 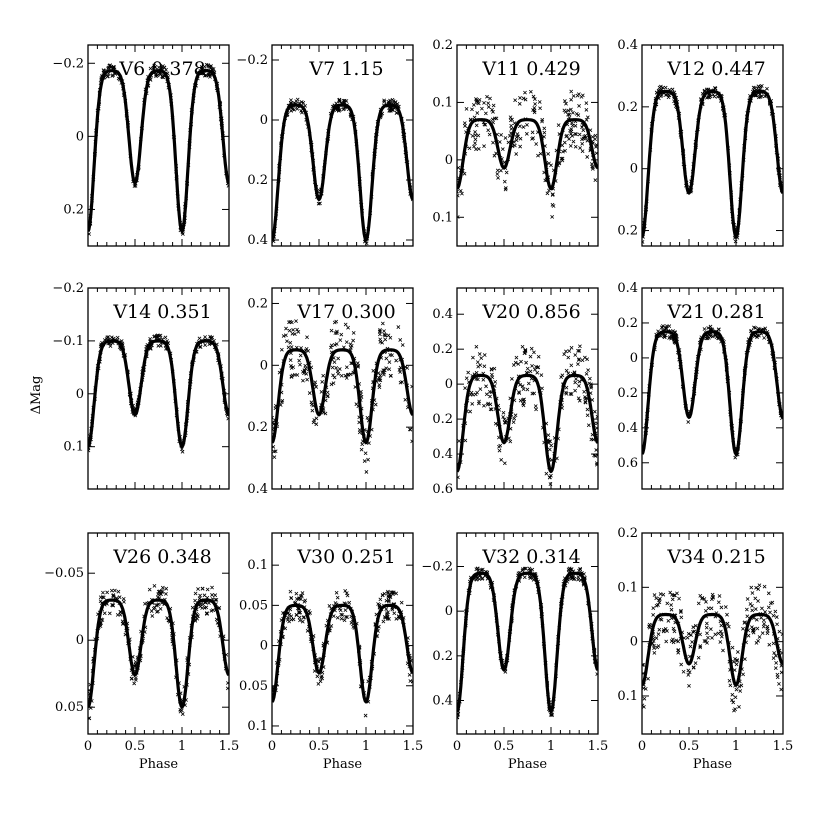 I want to click on x-tick-label: 1.5, so click(x=229, y=746).